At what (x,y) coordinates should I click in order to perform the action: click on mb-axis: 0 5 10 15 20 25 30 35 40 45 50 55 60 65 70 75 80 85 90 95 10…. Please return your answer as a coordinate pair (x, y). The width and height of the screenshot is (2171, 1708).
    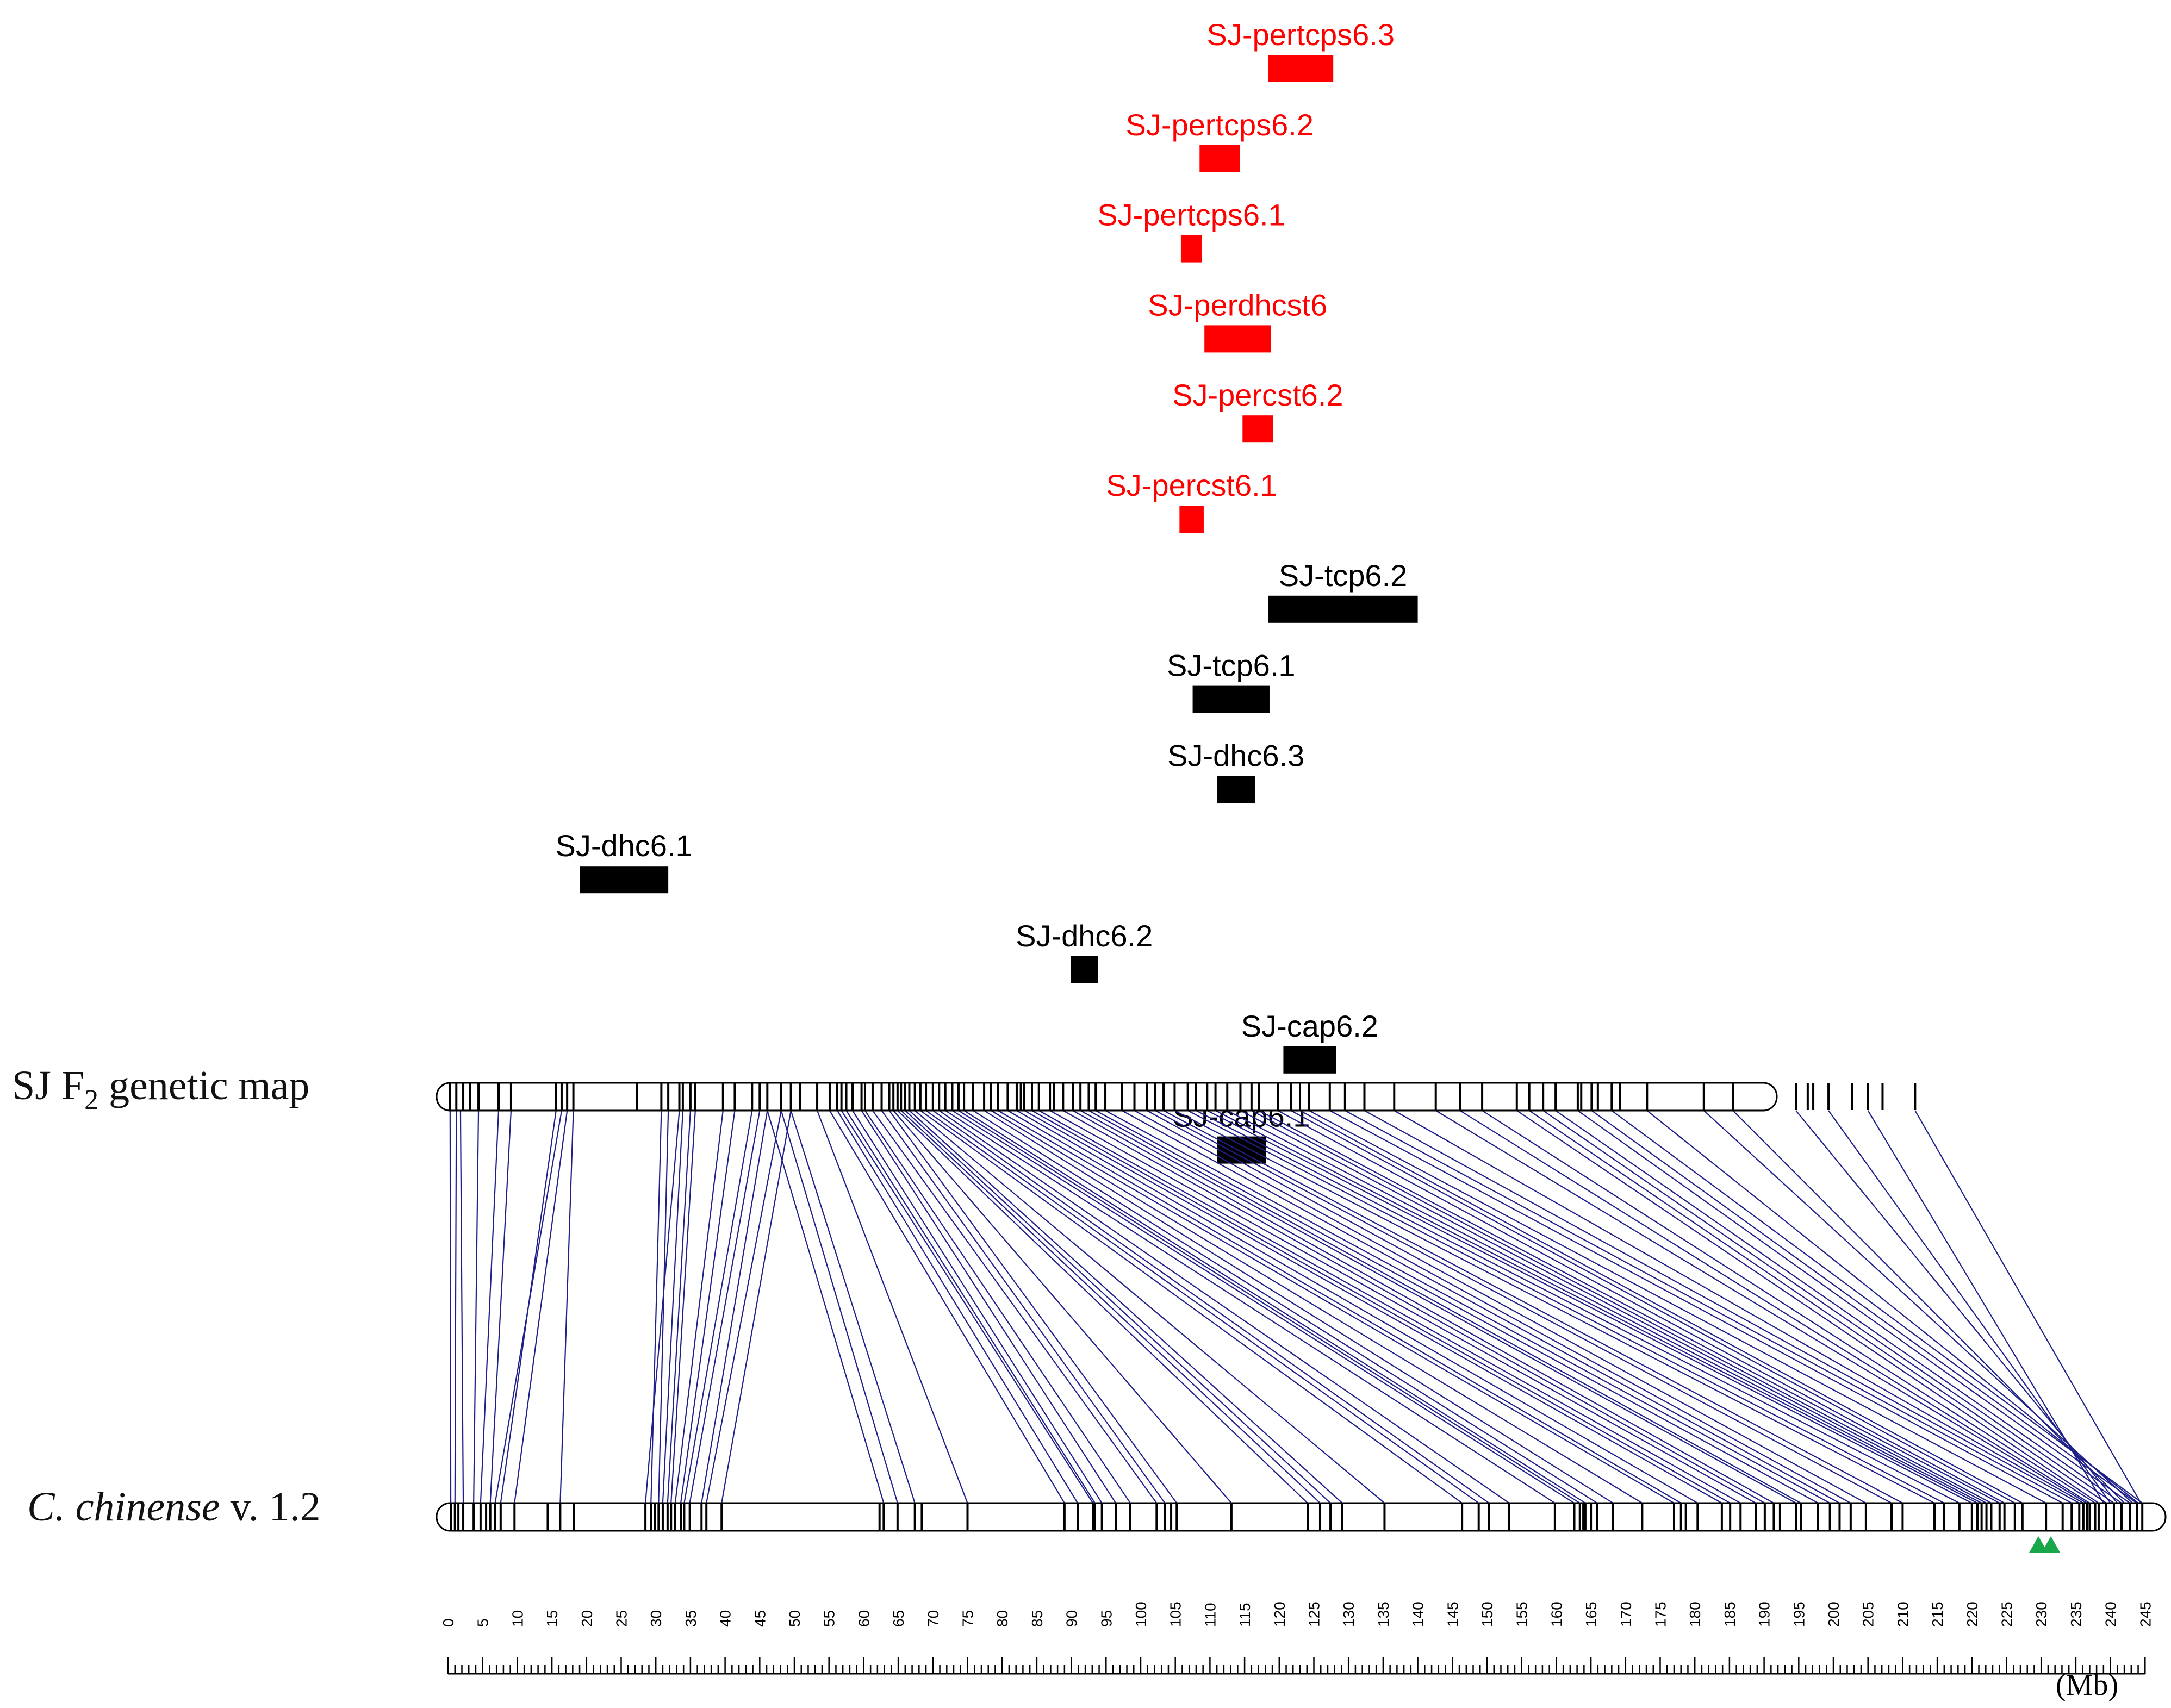
    Looking at the image, I should click on (1297, 1638).